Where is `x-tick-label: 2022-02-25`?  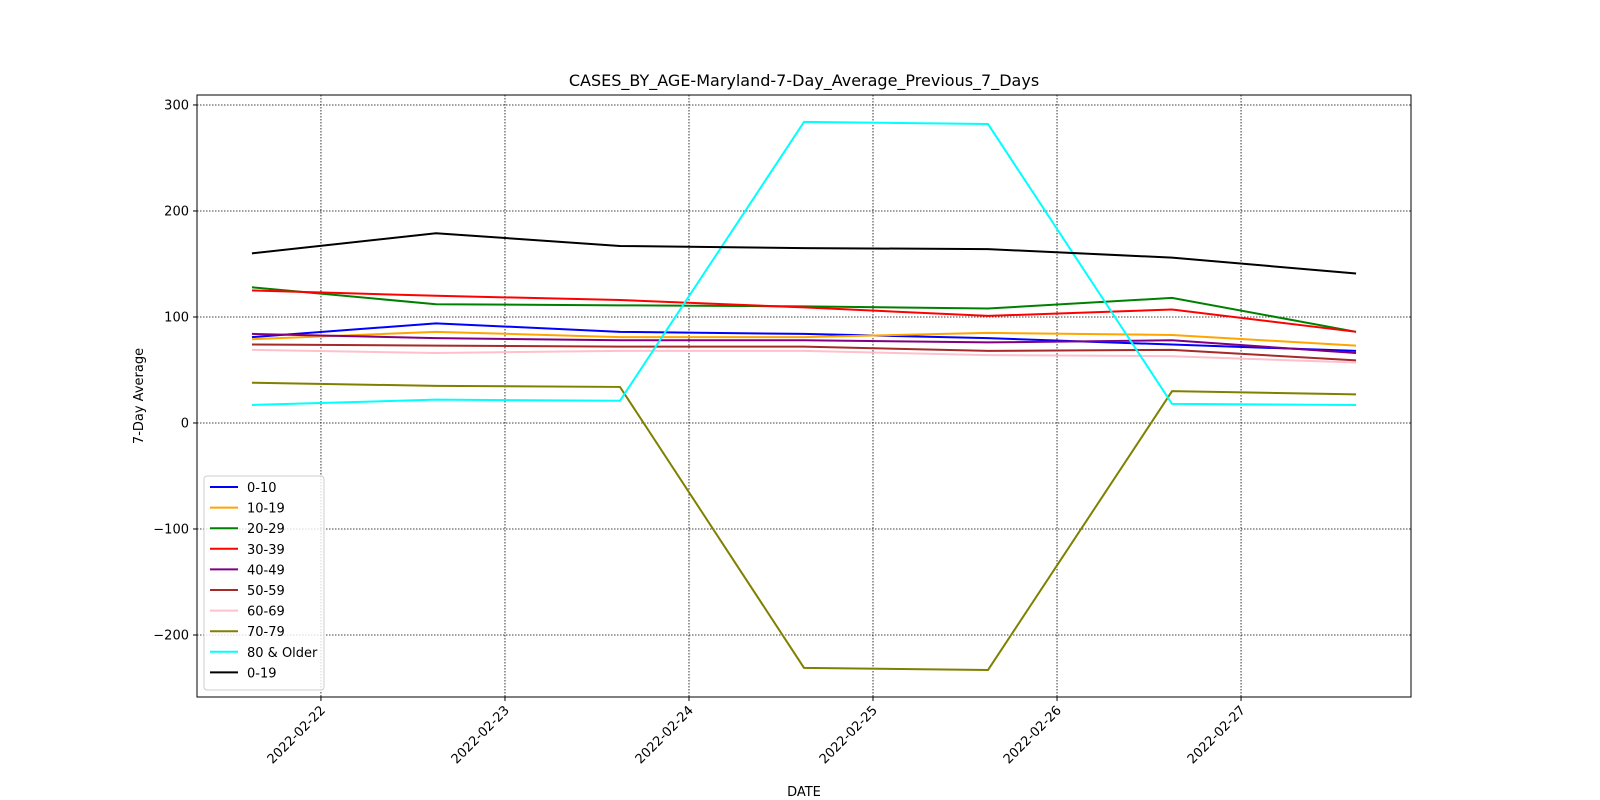
x-tick-label: 2022-02-25 is located at coordinates (849, 735).